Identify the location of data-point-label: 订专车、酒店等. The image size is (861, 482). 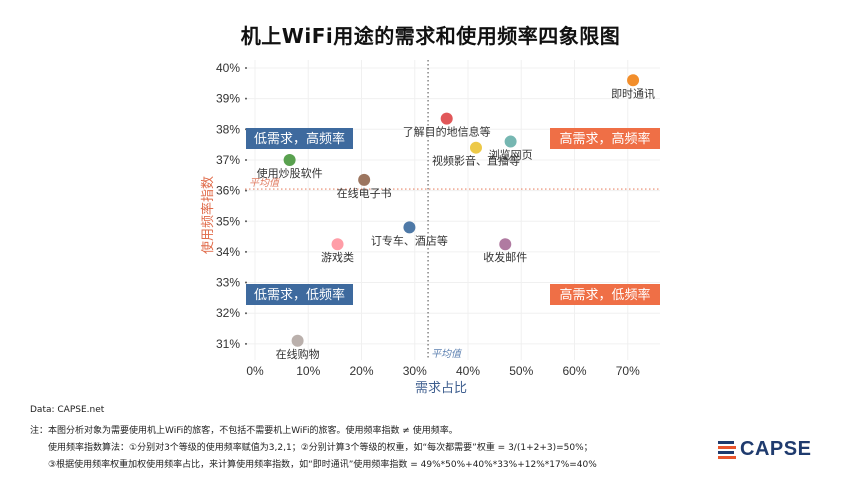
(409, 240).